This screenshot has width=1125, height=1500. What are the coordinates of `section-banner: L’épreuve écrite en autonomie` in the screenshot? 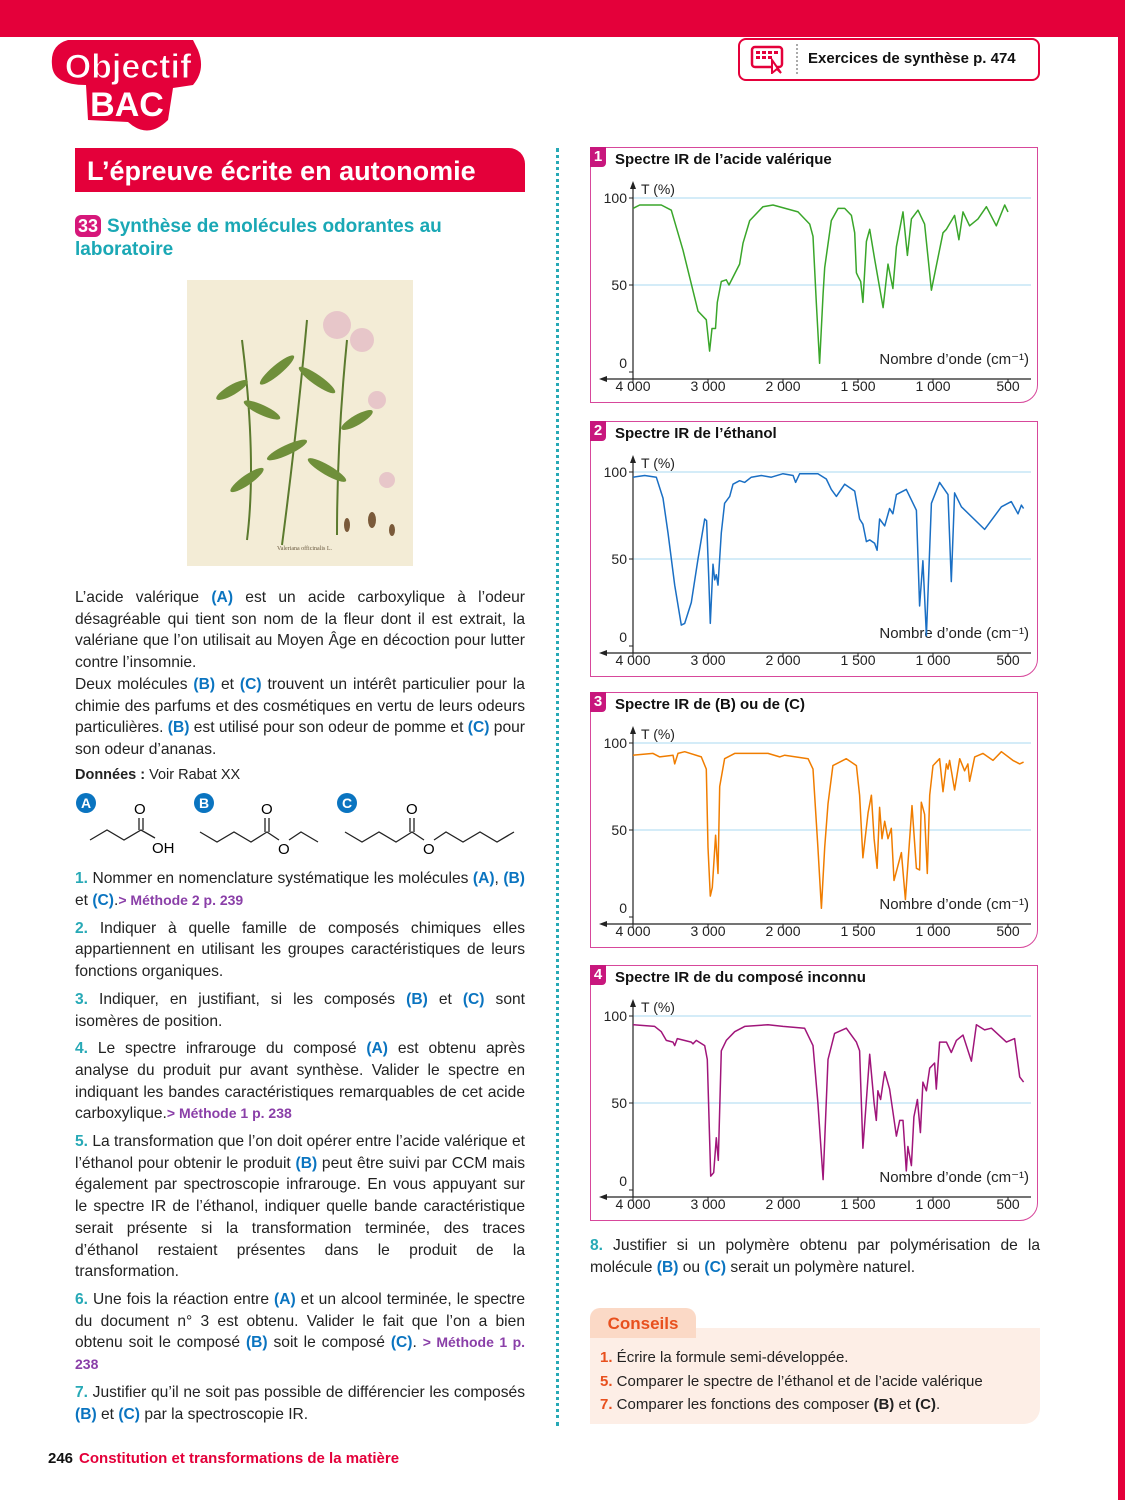 It's located at (300, 170).